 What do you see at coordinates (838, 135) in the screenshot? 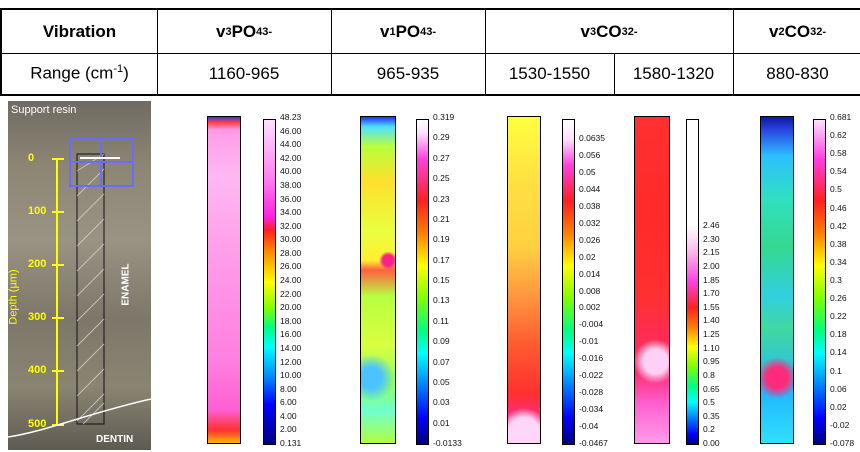
I see `colorbar-tick-label: 0.62` at bounding box center [838, 135].